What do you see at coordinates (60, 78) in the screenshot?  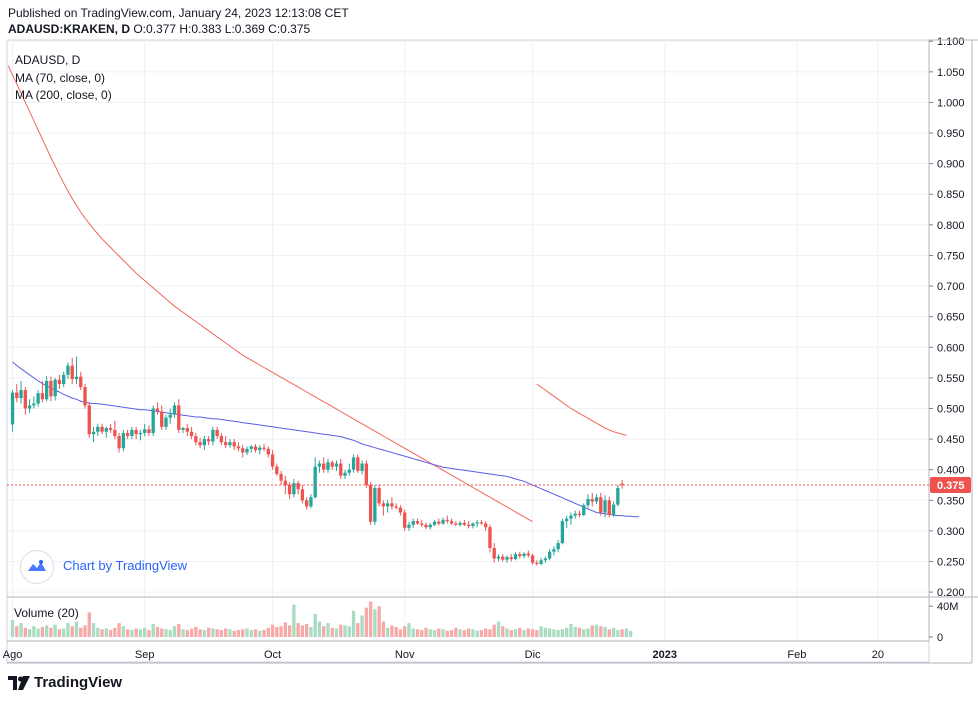 I see `legend-ma70: MA (70, close, 0)` at bounding box center [60, 78].